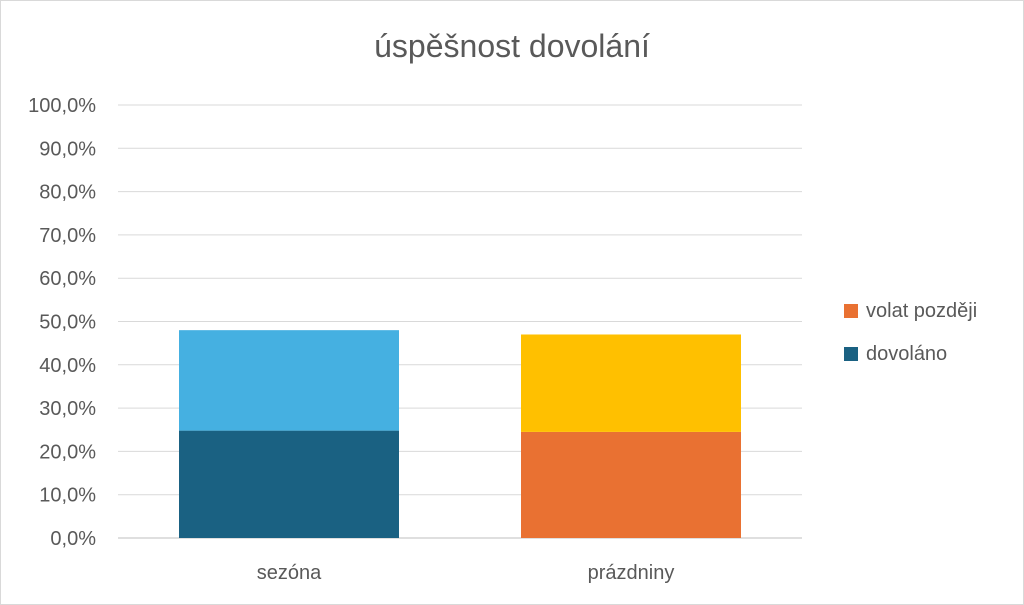  What do you see at coordinates (67, 366) in the screenshot?
I see `y-tick-label: 40,0%` at bounding box center [67, 366].